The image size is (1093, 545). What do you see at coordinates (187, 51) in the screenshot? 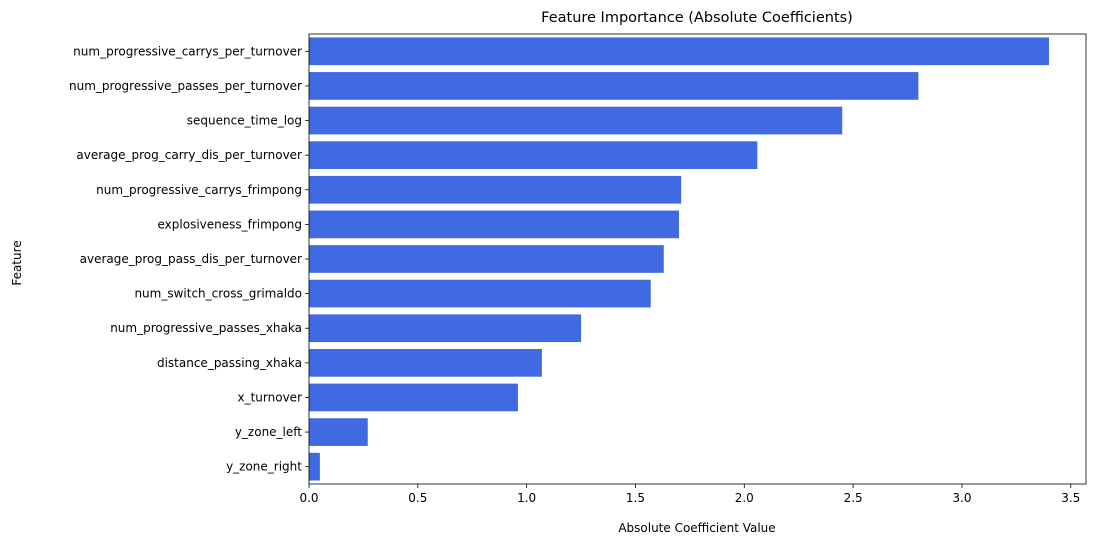
I see `y-tick-label: num_progressive_carrys_per_turnover` at bounding box center [187, 51].